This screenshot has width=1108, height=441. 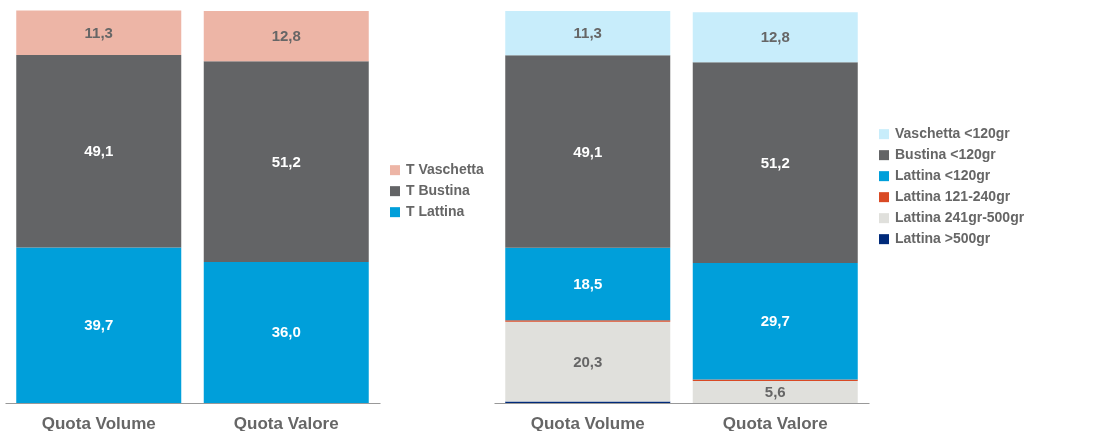 What do you see at coordinates (946, 154) in the screenshot?
I see `legend-label: Bustina <120gr` at bounding box center [946, 154].